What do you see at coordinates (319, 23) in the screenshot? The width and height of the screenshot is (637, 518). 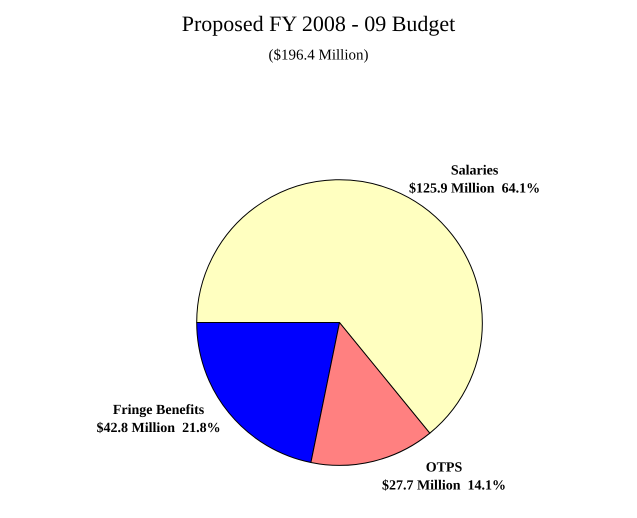 I see `chart-title: Proposed FY 2008 - 09 Budget` at bounding box center [319, 23].